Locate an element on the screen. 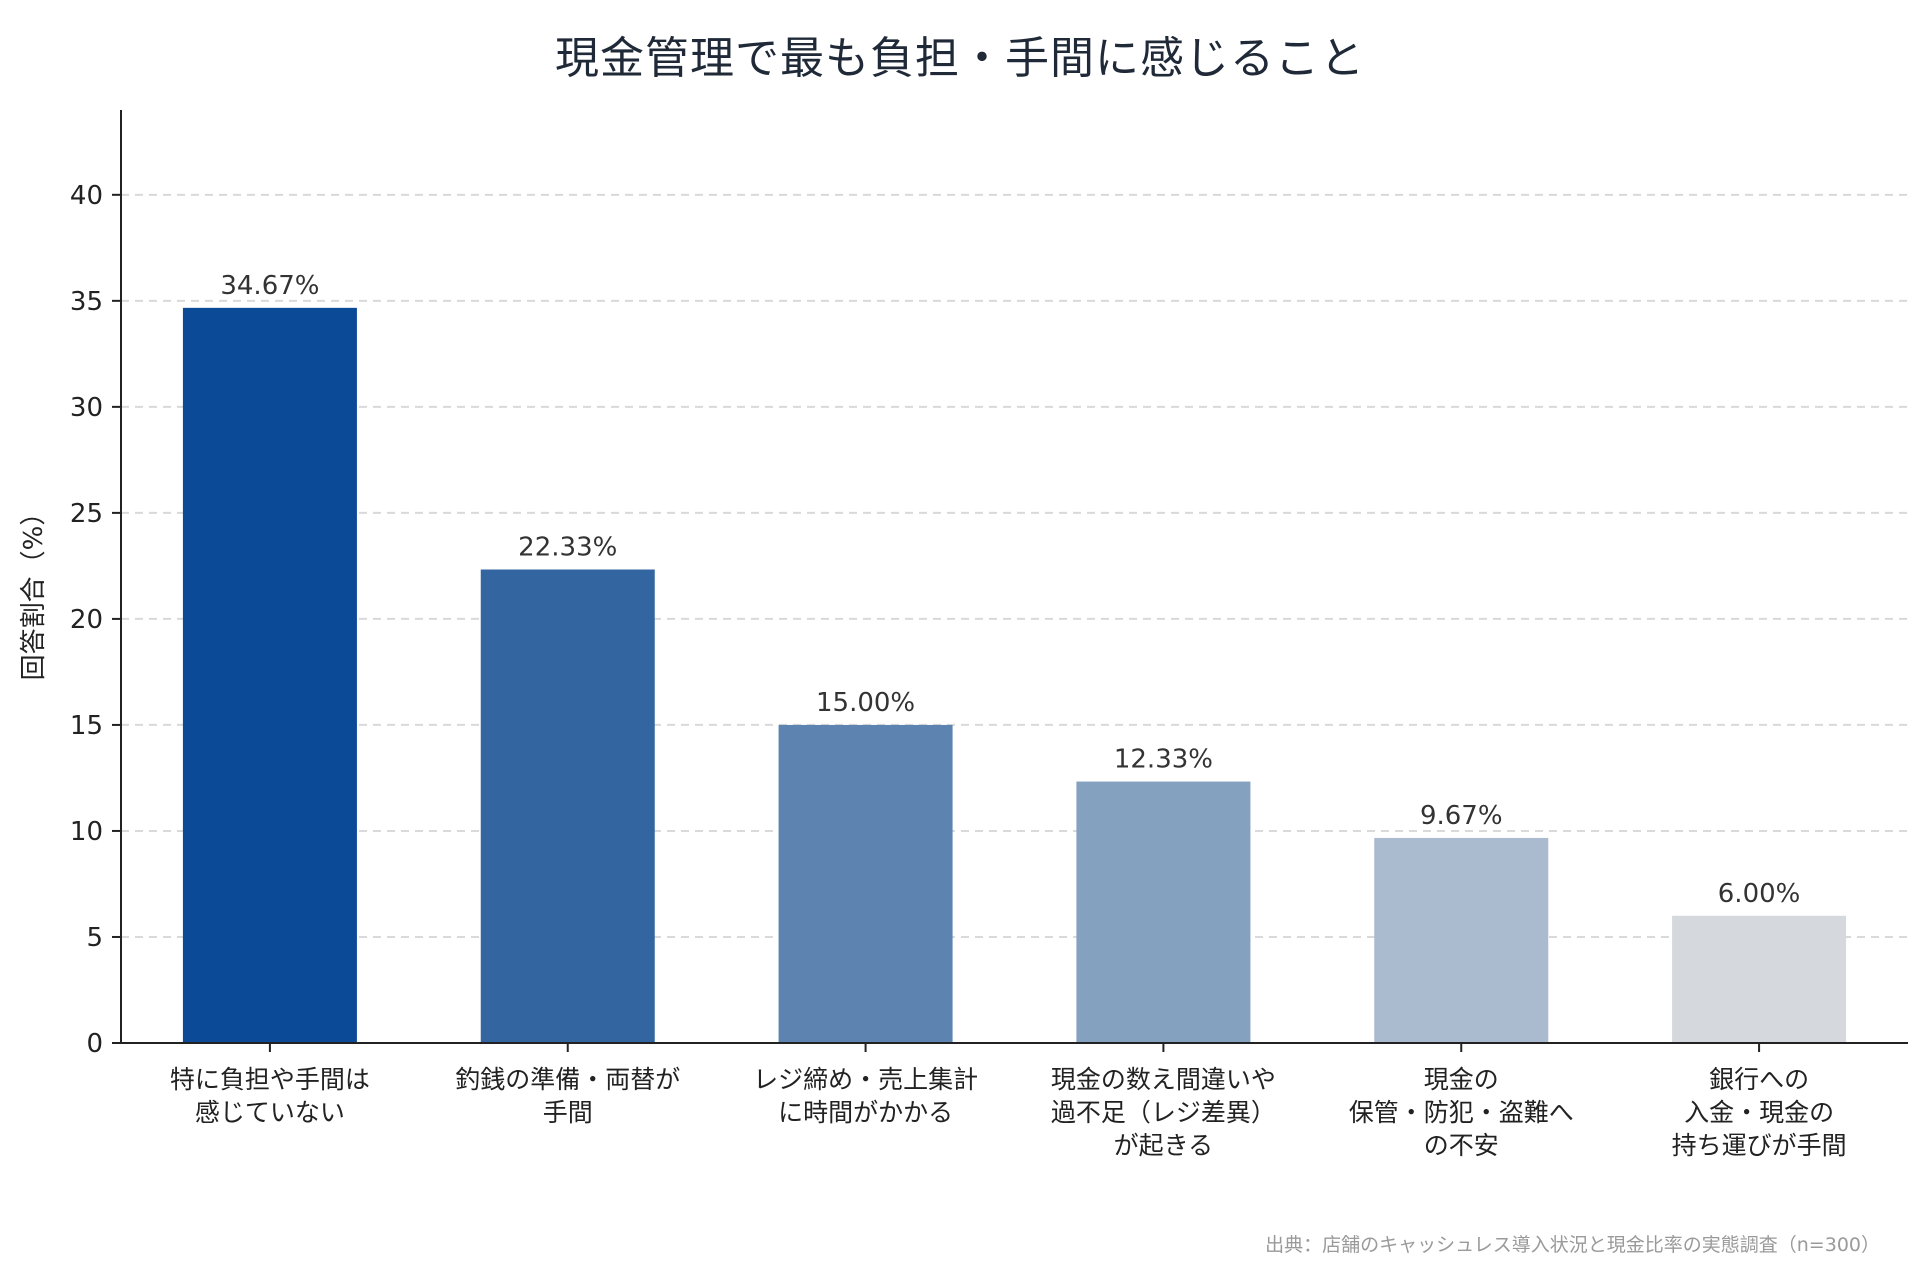 The height and width of the screenshot is (1280, 1920). x-tick-label: 入金・現金の is located at coordinates (1759, 1112).